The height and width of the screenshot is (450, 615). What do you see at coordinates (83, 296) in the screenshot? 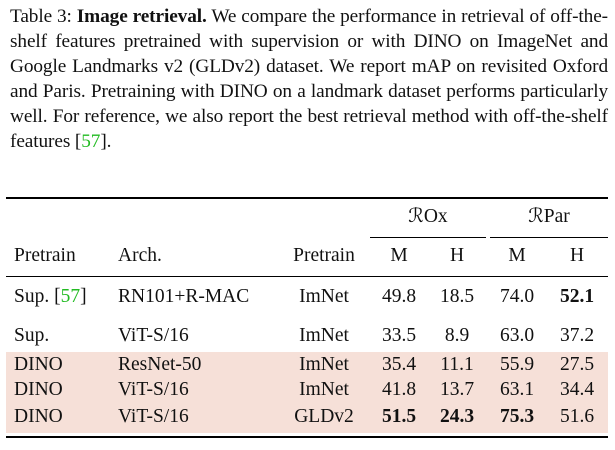
I see `row-0-pretrain-bracket: ]` at bounding box center [83, 296].